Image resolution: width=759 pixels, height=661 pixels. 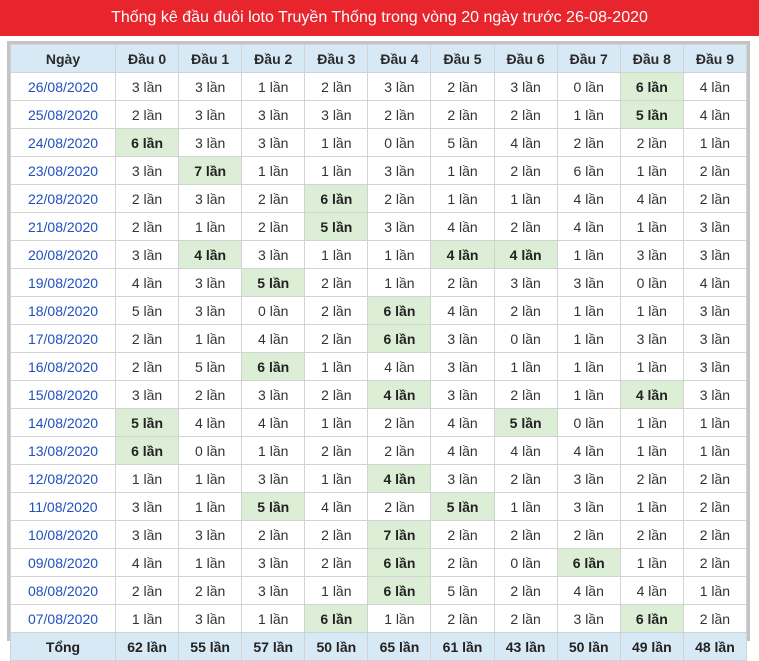 What do you see at coordinates (63, 114) in the screenshot?
I see `row-date: 25/08/2020` at bounding box center [63, 114].